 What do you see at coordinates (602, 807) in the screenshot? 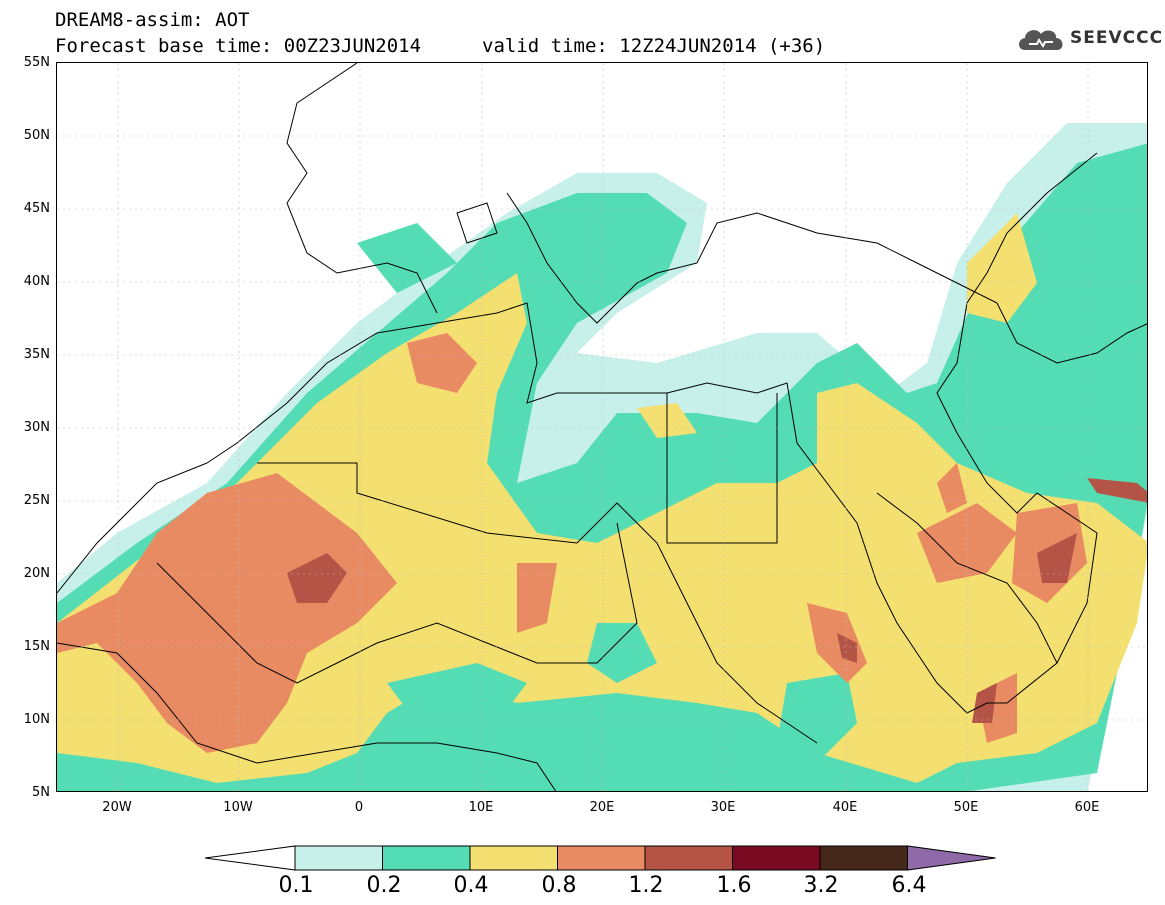
I see `lon-label: 20E` at bounding box center [602, 807].